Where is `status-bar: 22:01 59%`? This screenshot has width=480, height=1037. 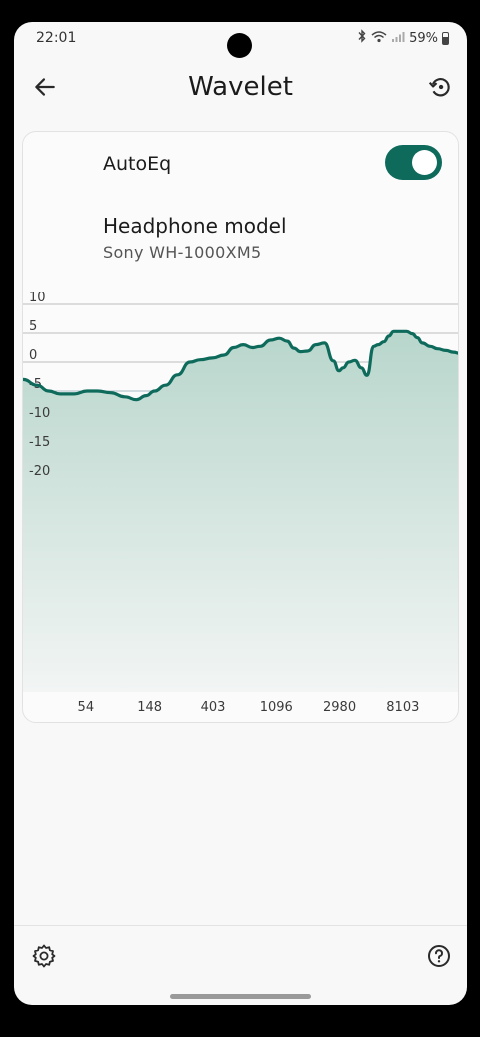 status-bar: 22:01 59% is located at coordinates (240, 38).